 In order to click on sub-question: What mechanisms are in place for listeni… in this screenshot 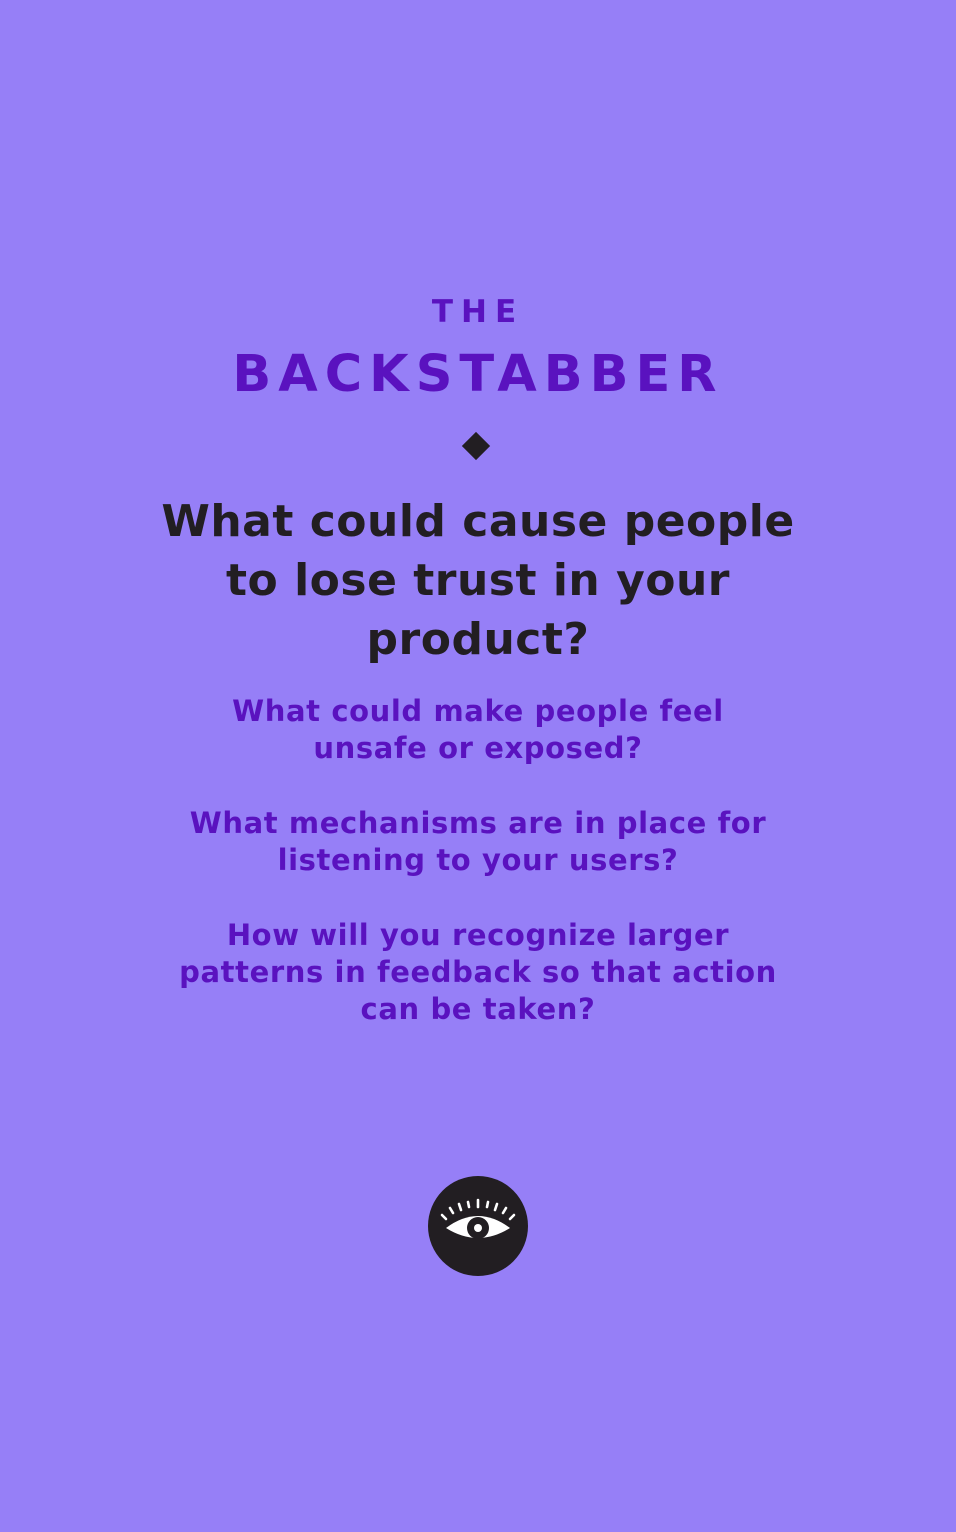, I will do `click(478, 841)`.